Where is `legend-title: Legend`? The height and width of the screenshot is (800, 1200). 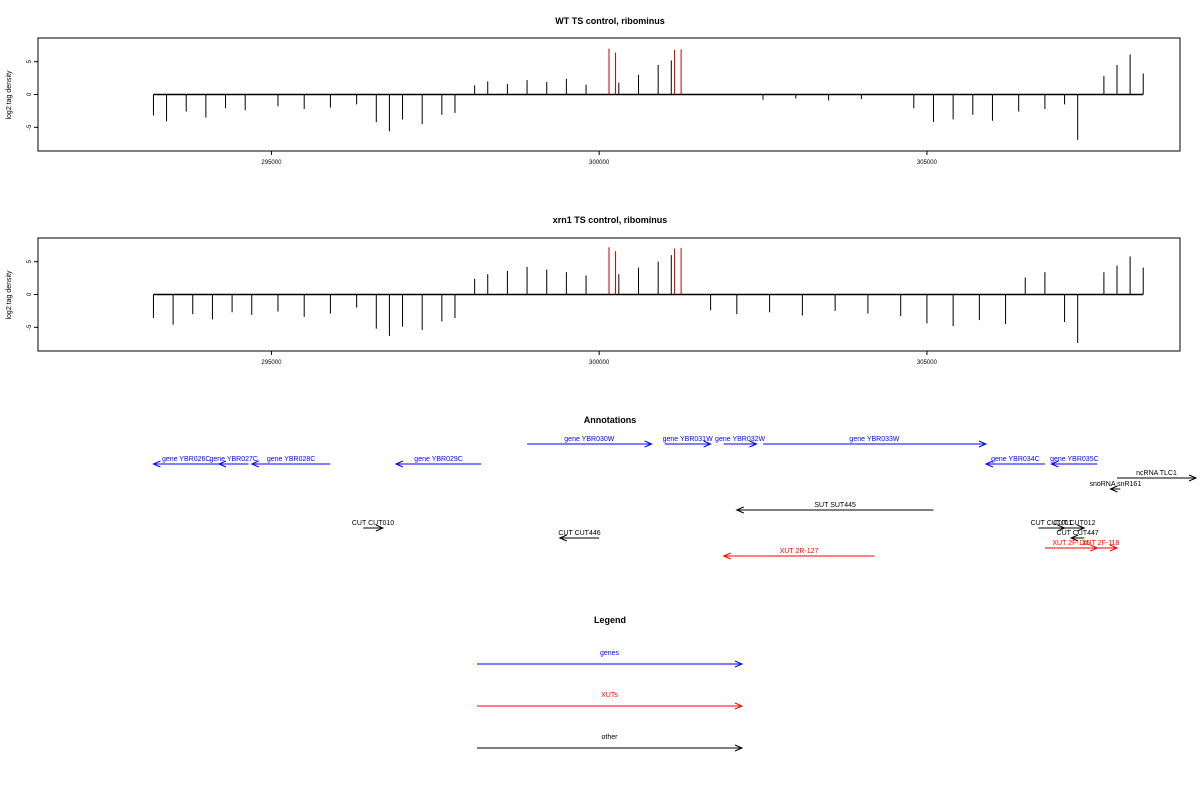
legend-title: Legend is located at coordinates (610, 620).